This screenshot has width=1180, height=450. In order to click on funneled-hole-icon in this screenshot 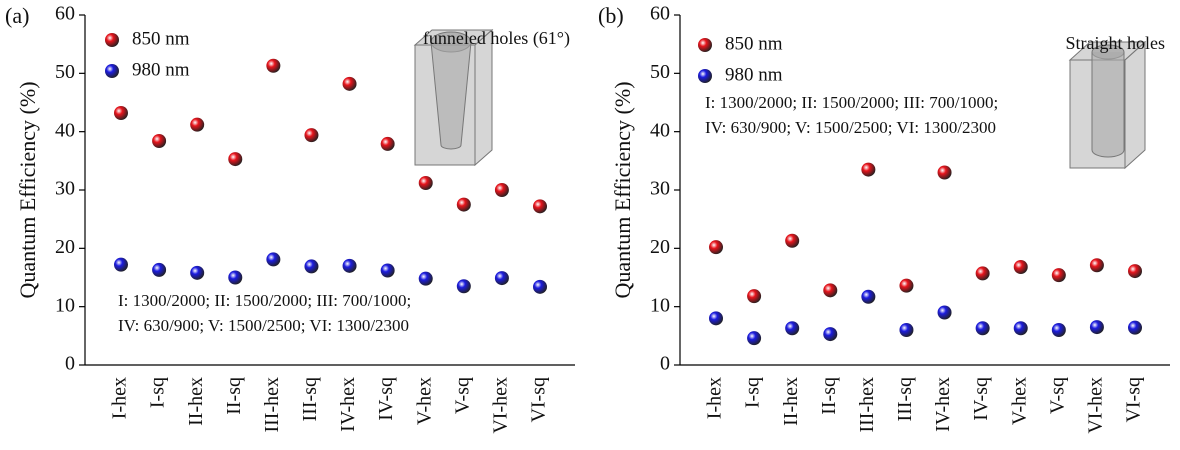, I will do `click(453, 97)`.